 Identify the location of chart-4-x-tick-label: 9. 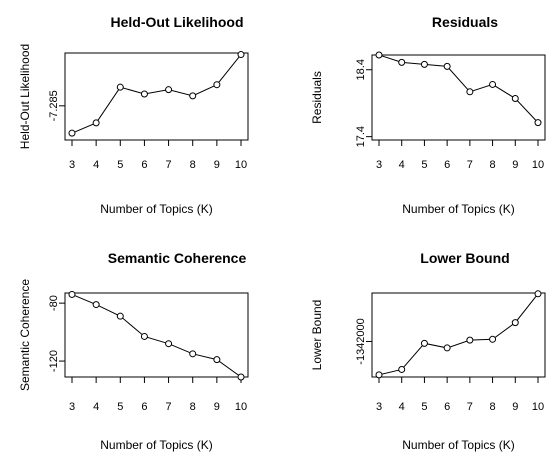
(515, 407).